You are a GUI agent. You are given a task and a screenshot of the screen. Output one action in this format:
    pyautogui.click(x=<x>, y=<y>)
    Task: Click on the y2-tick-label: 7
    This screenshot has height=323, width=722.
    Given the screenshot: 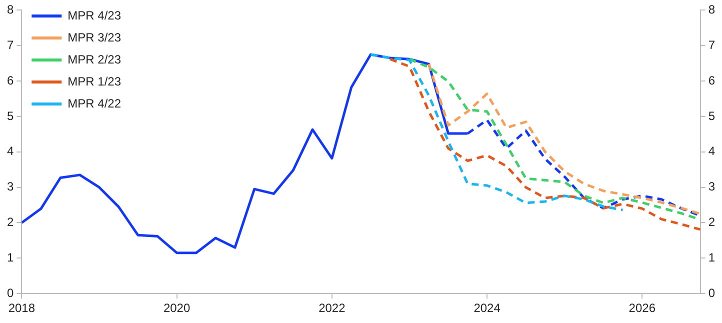 What is the action you would take?
    pyautogui.click(x=712, y=45)
    